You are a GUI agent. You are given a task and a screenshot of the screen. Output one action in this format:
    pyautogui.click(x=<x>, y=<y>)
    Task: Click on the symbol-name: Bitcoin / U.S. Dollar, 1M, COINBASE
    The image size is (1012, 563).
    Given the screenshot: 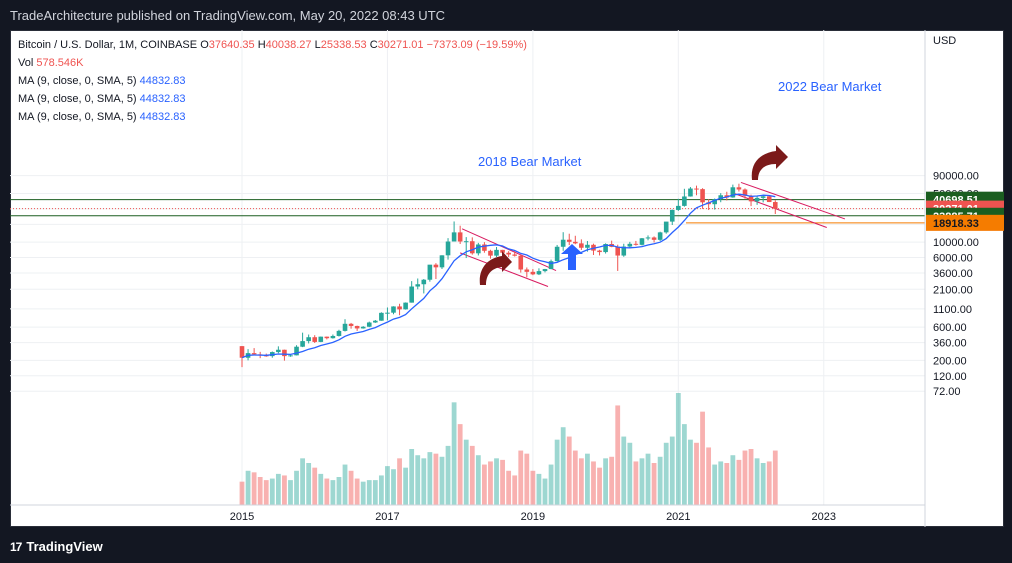 What is the action you would take?
    pyautogui.click(x=108, y=45)
    